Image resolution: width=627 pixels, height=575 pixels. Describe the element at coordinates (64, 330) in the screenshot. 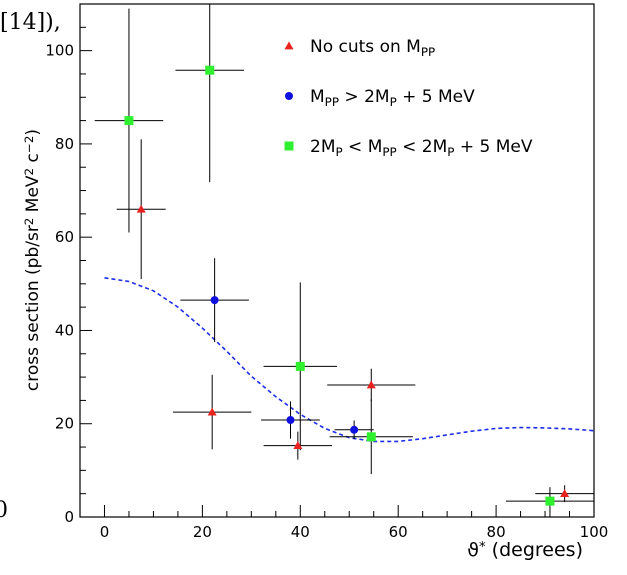

I see `y-tick-label: 40` at that location.